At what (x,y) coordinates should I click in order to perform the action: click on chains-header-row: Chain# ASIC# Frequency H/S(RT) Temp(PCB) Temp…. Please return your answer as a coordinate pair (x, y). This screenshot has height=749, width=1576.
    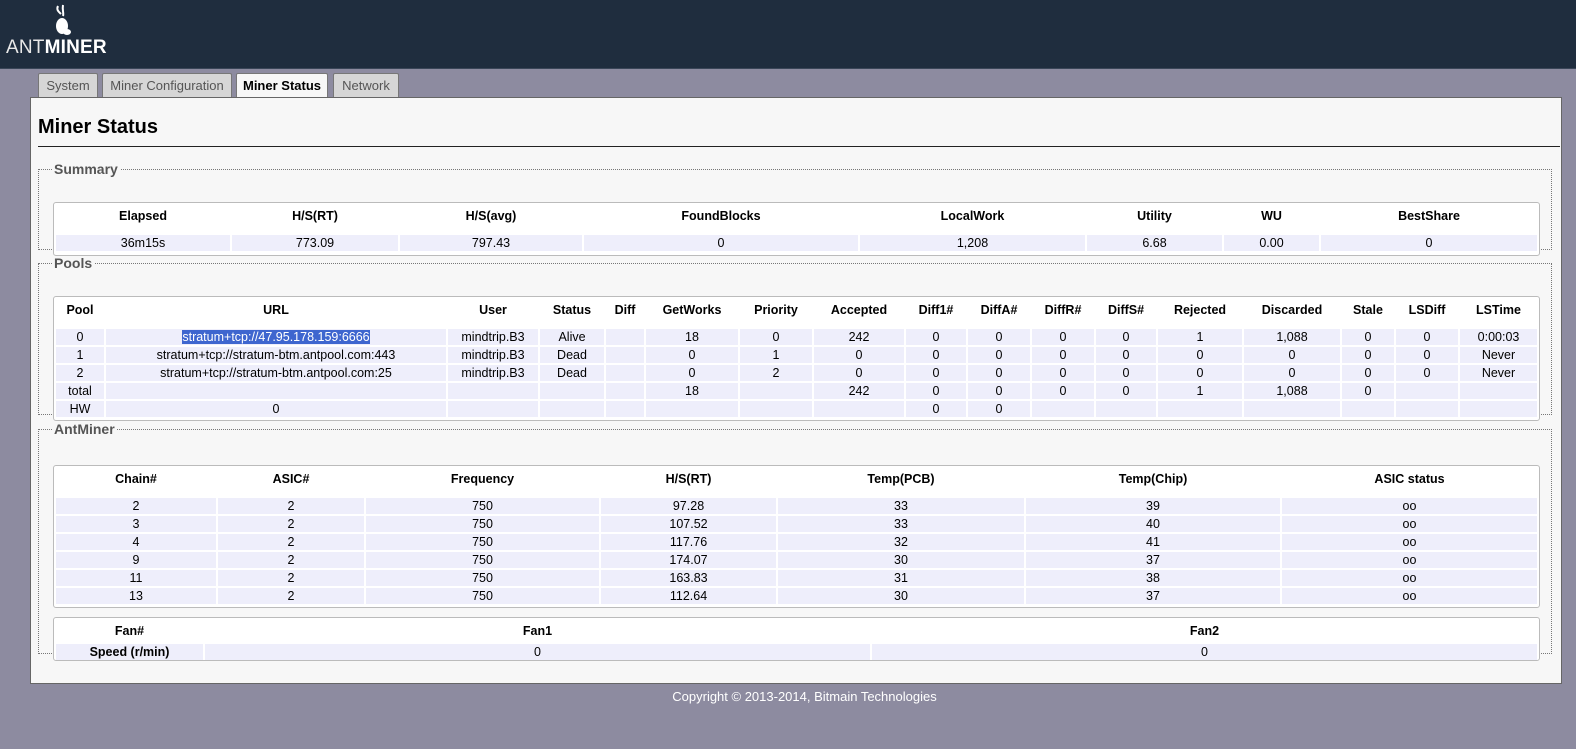
    Looking at the image, I should click on (796, 479).